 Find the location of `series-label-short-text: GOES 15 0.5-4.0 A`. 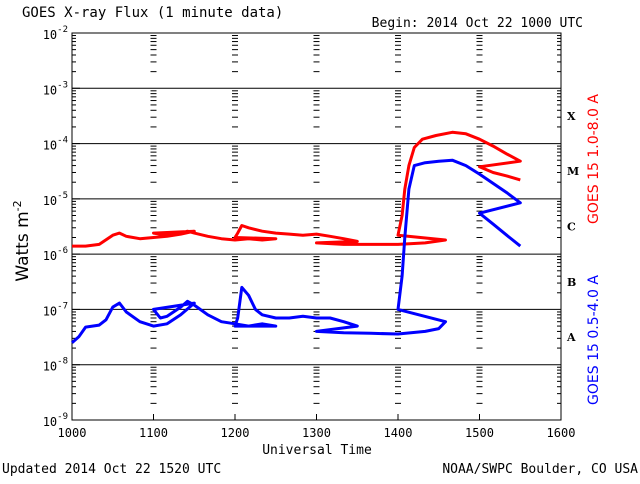

series-label-short-text: GOES 15 0.5-4.0 A is located at coordinates (594, 340).